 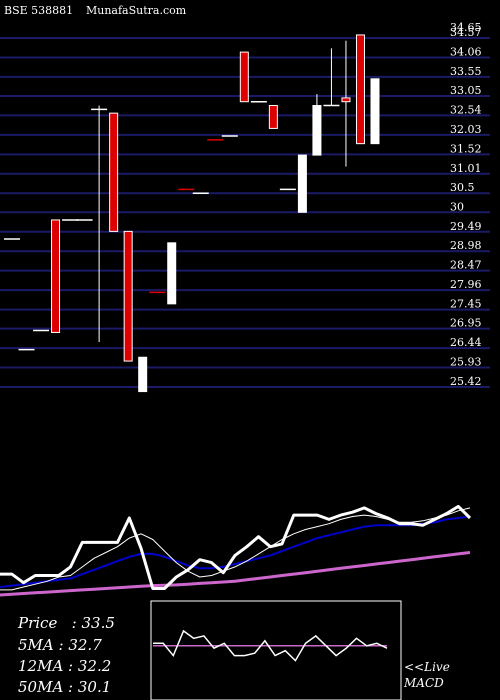 I want to click on macd-line, so click(x=270, y=645).